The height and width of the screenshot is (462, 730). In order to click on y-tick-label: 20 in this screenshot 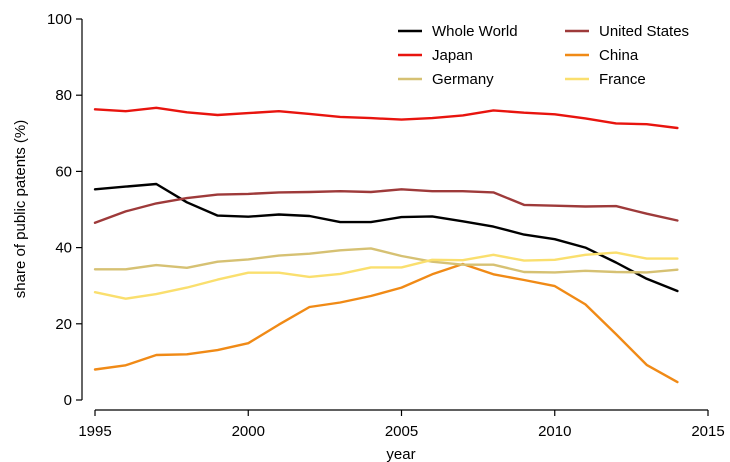, I will do `click(63, 324)`.